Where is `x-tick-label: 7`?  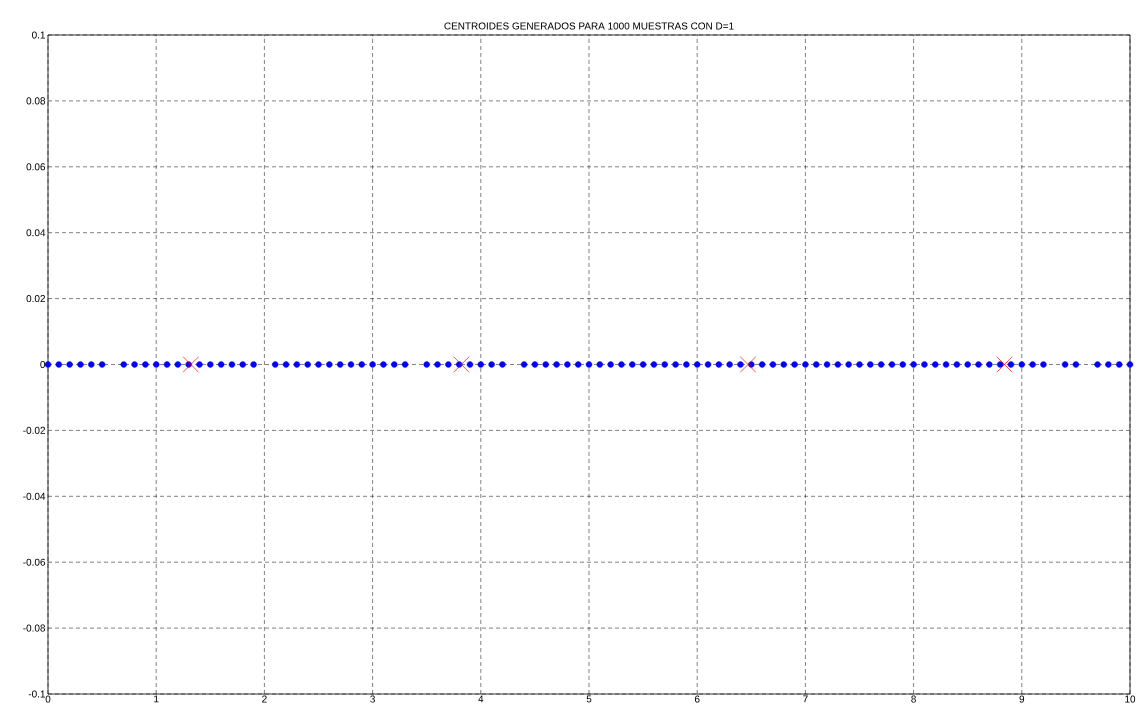 x-tick-label: 7 is located at coordinates (805, 699).